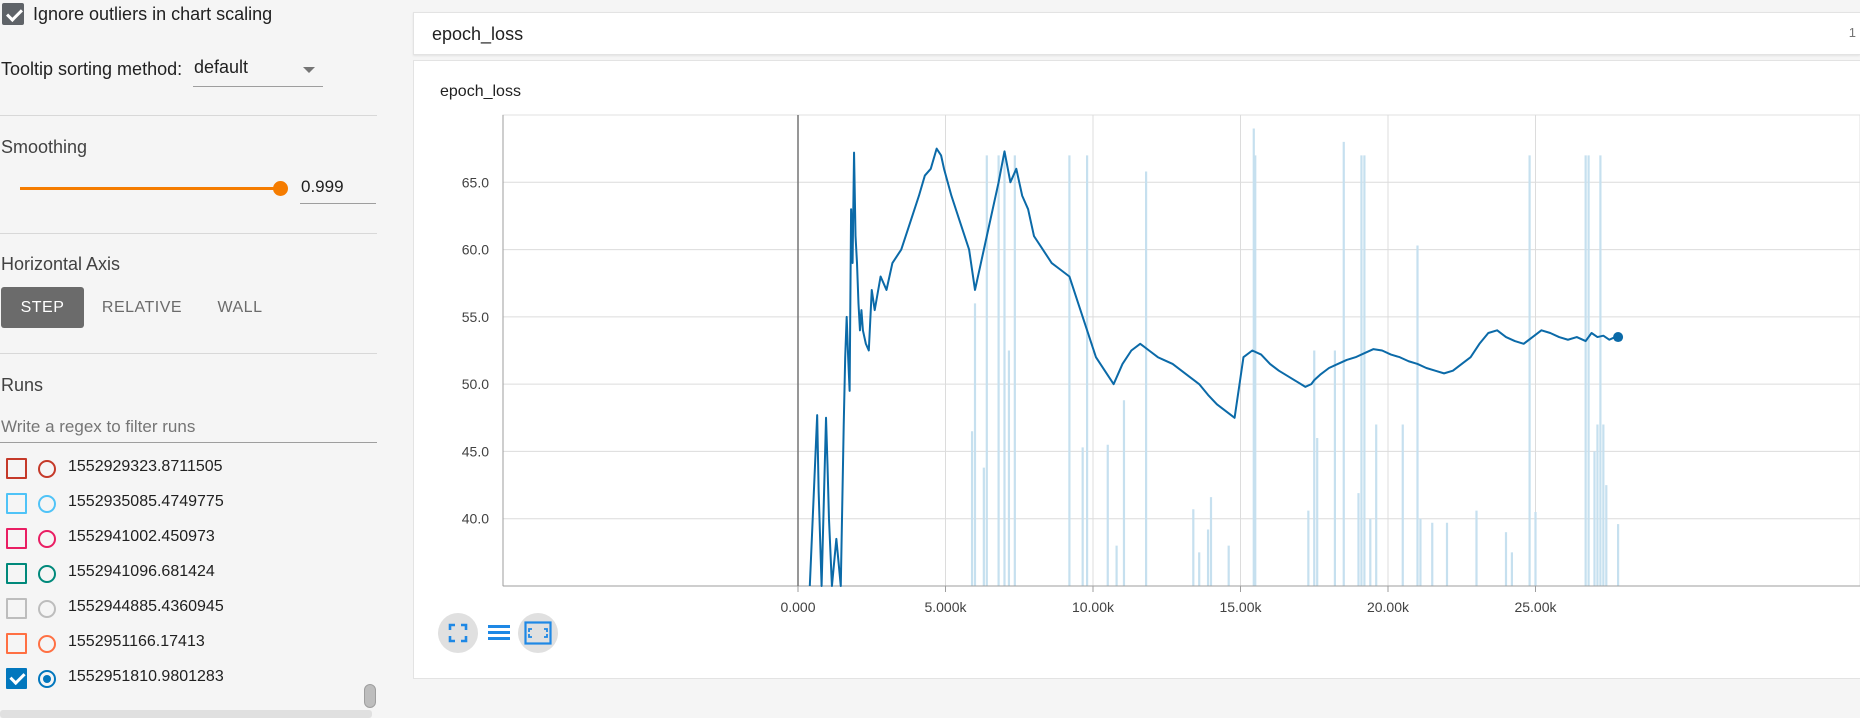 The width and height of the screenshot is (1860, 718). What do you see at coordinates (22, 385) in the screenshot?
I see `runs-title: Runs` at bounding box center [22, 385].